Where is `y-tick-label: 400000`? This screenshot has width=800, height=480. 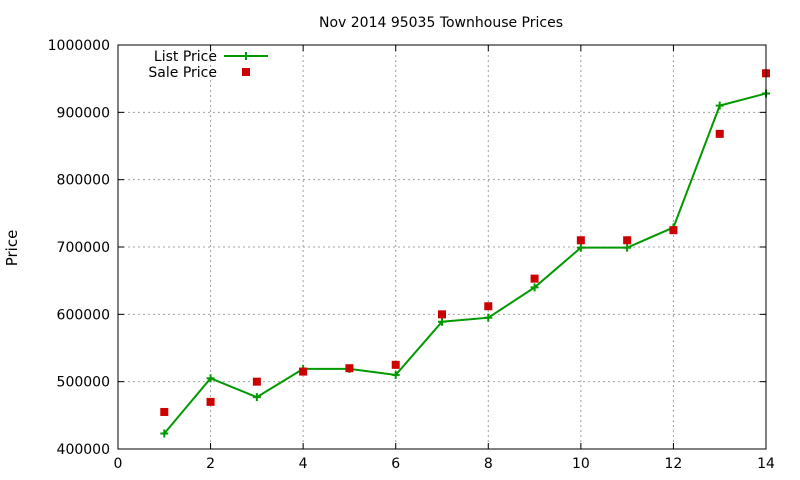
y-tick-label: 400000 is located at coordinates (83, 450).